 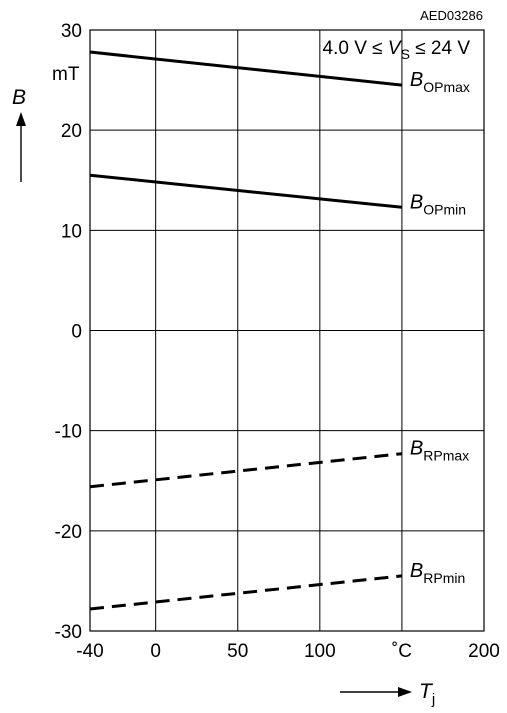 I want to click on x-tick-label: 50, so click(x=237, y=651).